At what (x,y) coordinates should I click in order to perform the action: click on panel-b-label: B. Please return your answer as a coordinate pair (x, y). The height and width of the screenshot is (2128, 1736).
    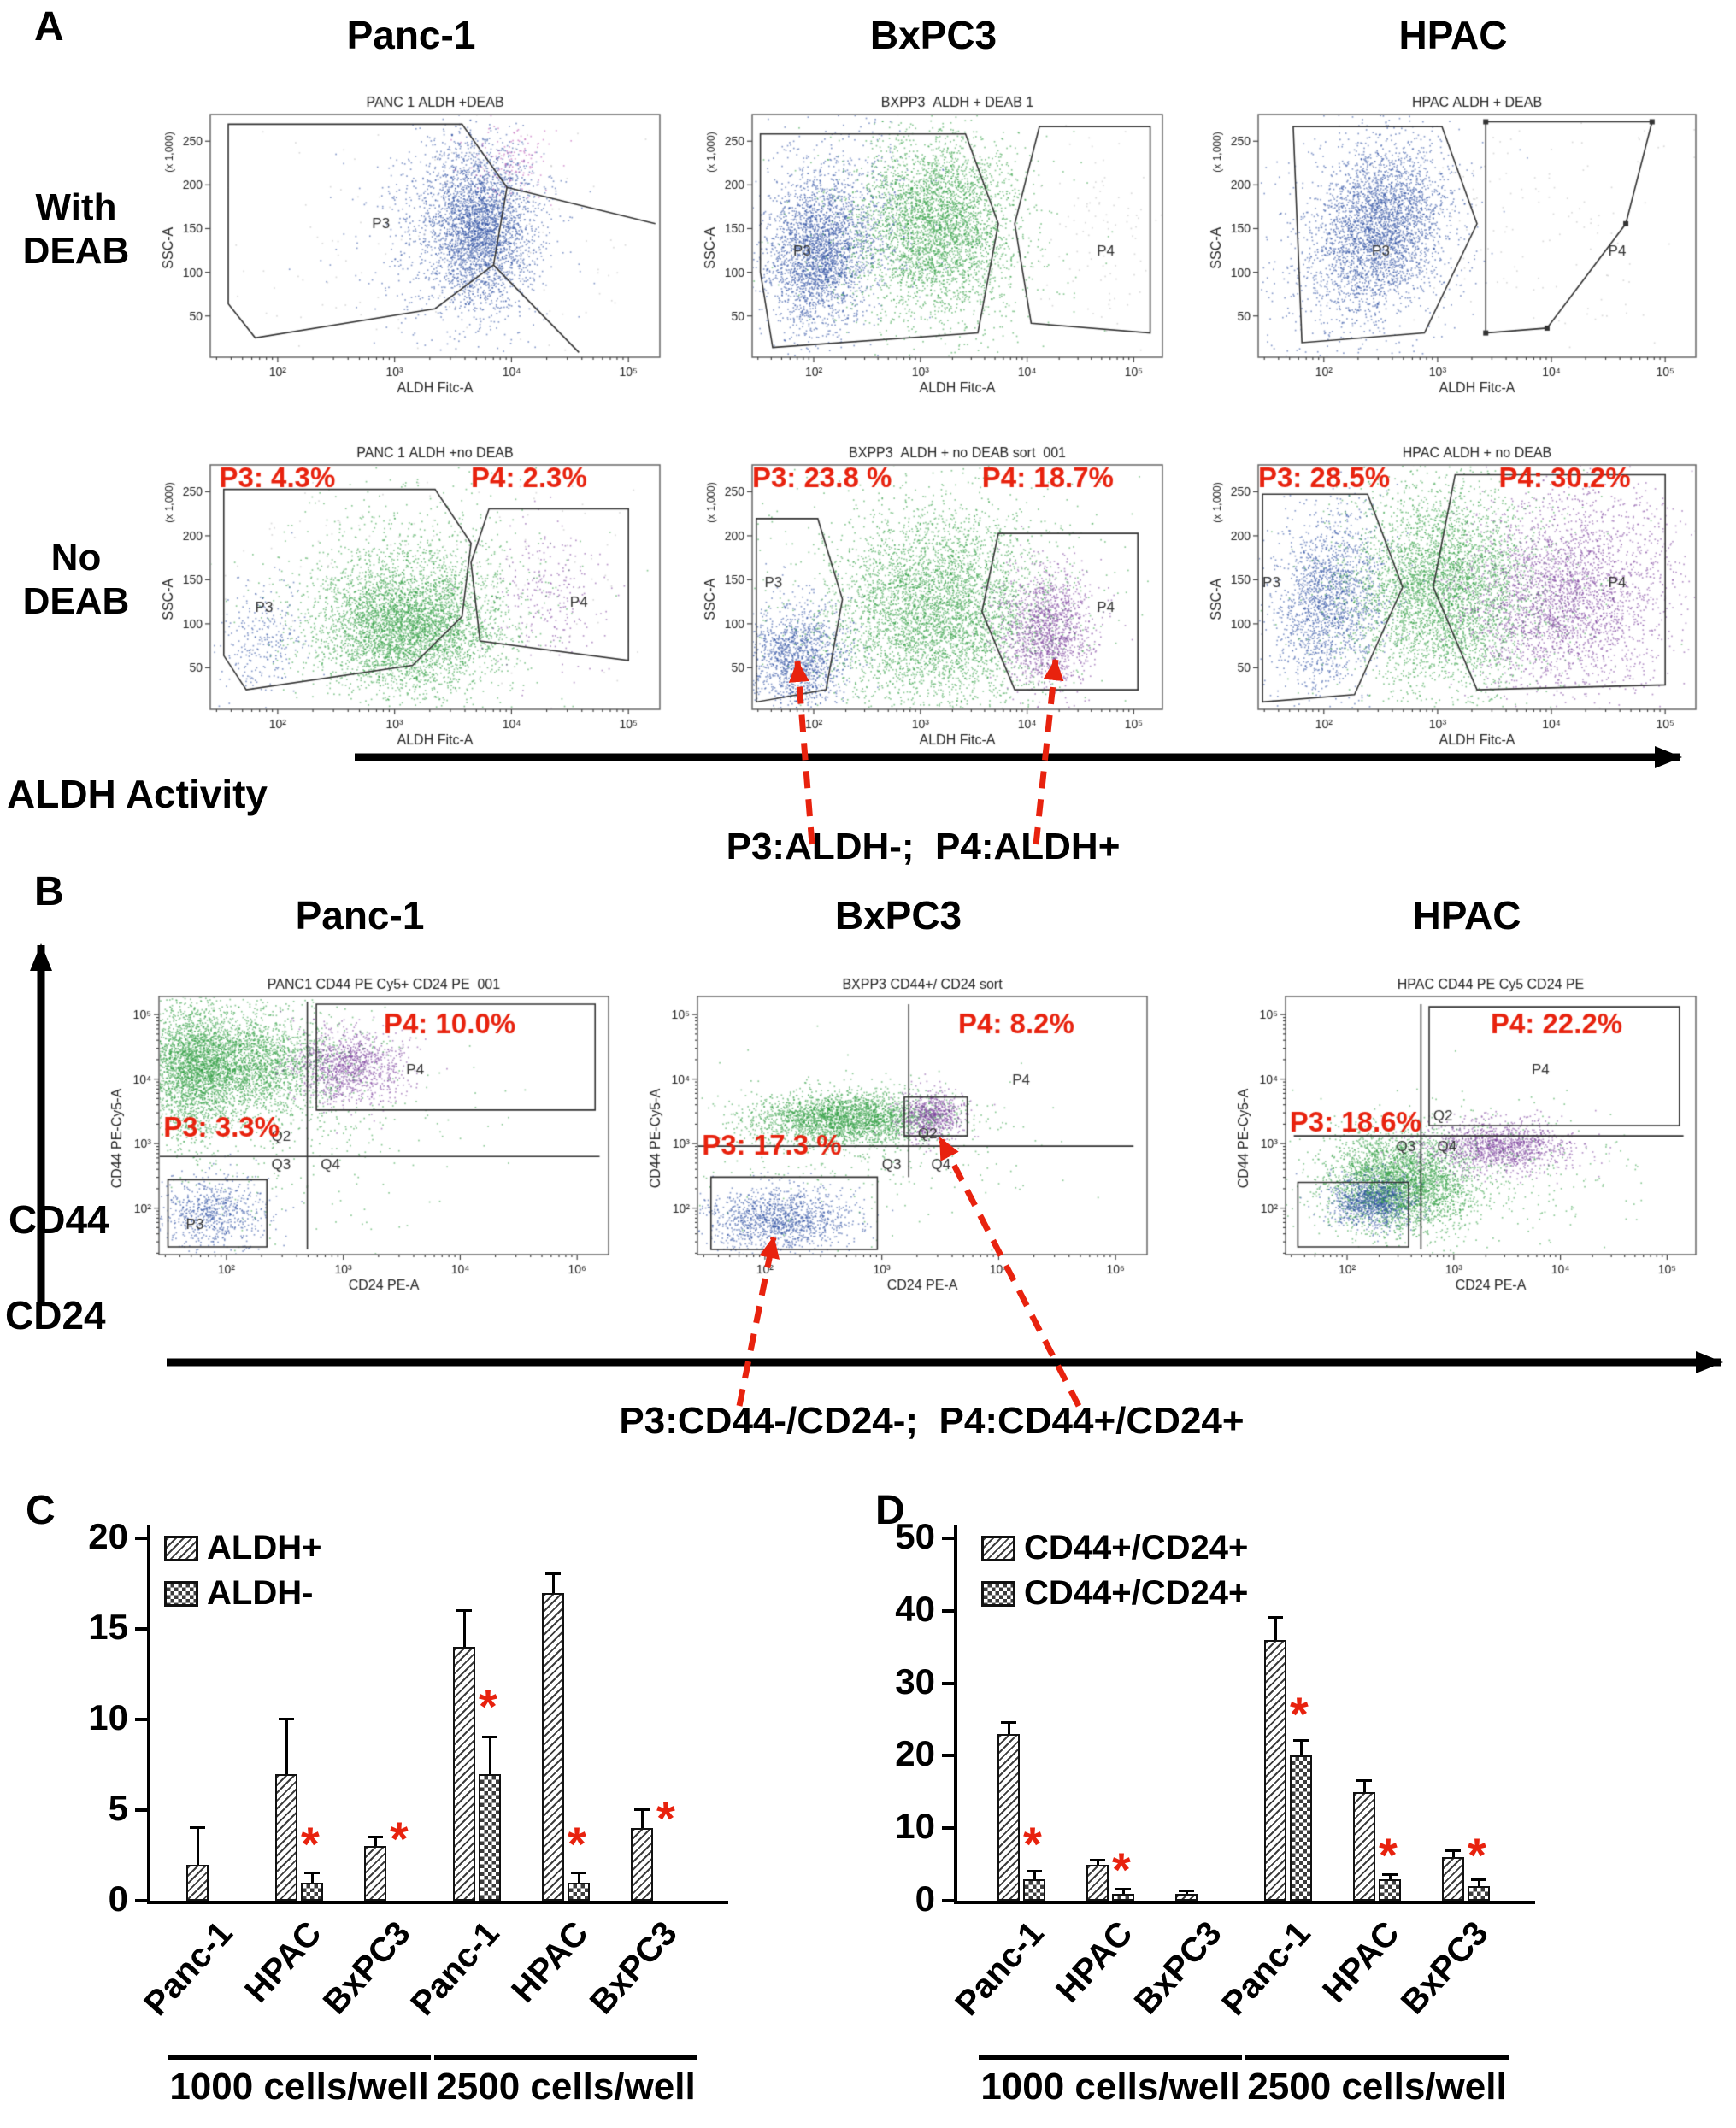
    Looking at the image, I should click on (49, 891).